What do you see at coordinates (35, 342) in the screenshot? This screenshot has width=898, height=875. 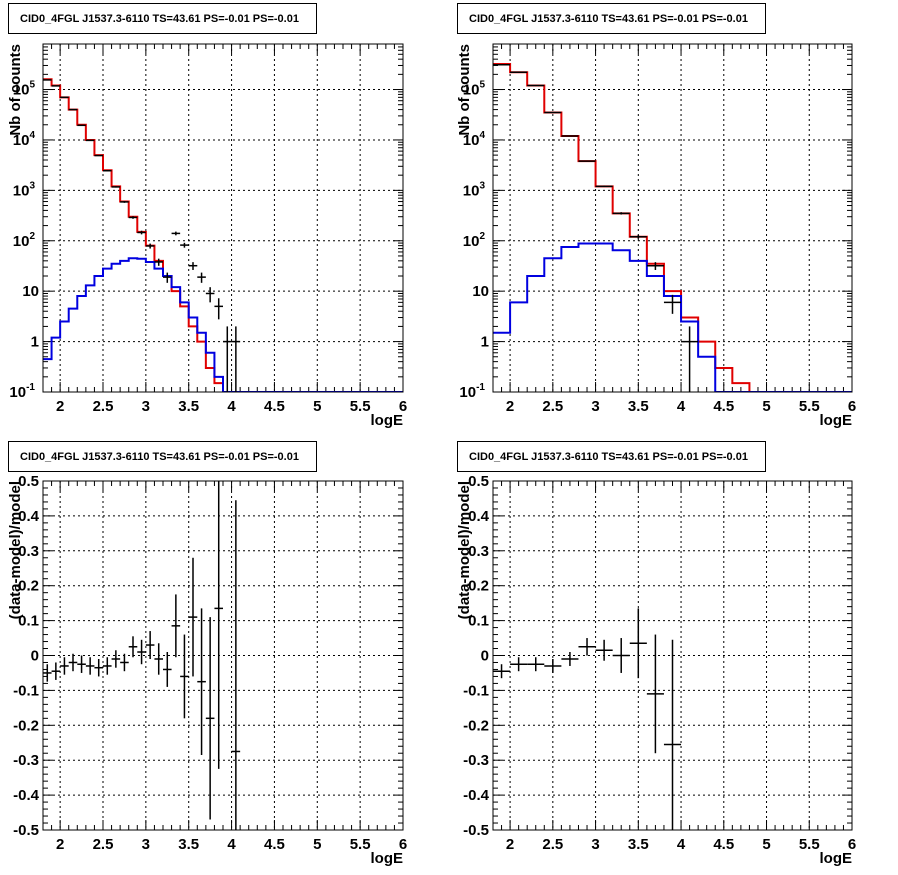 I see `y-tick-label: 1` at bounding box center [35, 342].